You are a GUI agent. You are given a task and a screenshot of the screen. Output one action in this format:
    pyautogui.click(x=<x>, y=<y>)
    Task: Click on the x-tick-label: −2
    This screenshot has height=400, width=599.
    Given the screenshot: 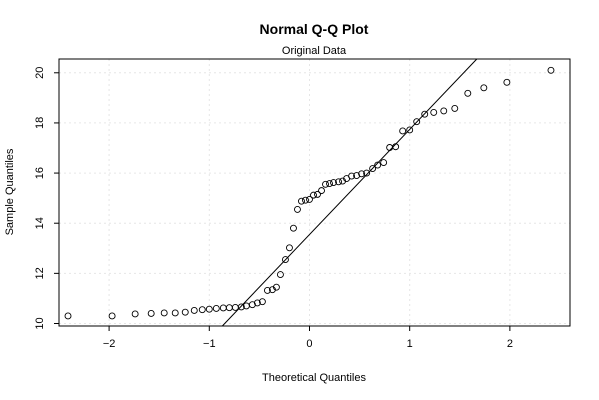 What is the action you would take?
    pyautogui.click(x=109, y=344)
    